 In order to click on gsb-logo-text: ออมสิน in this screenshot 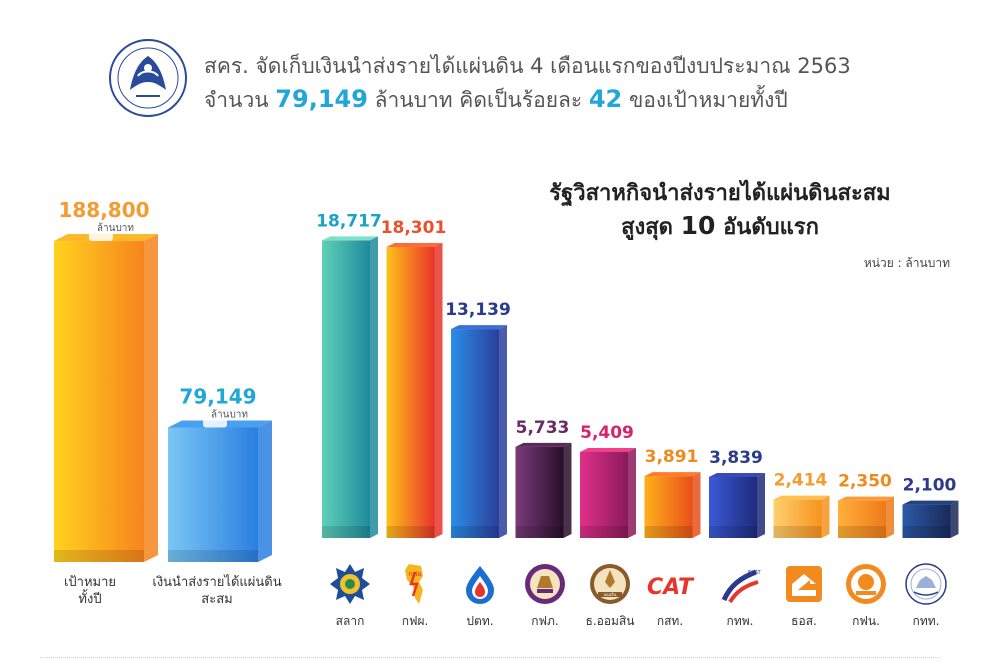, I will do `click(610, 594)`.